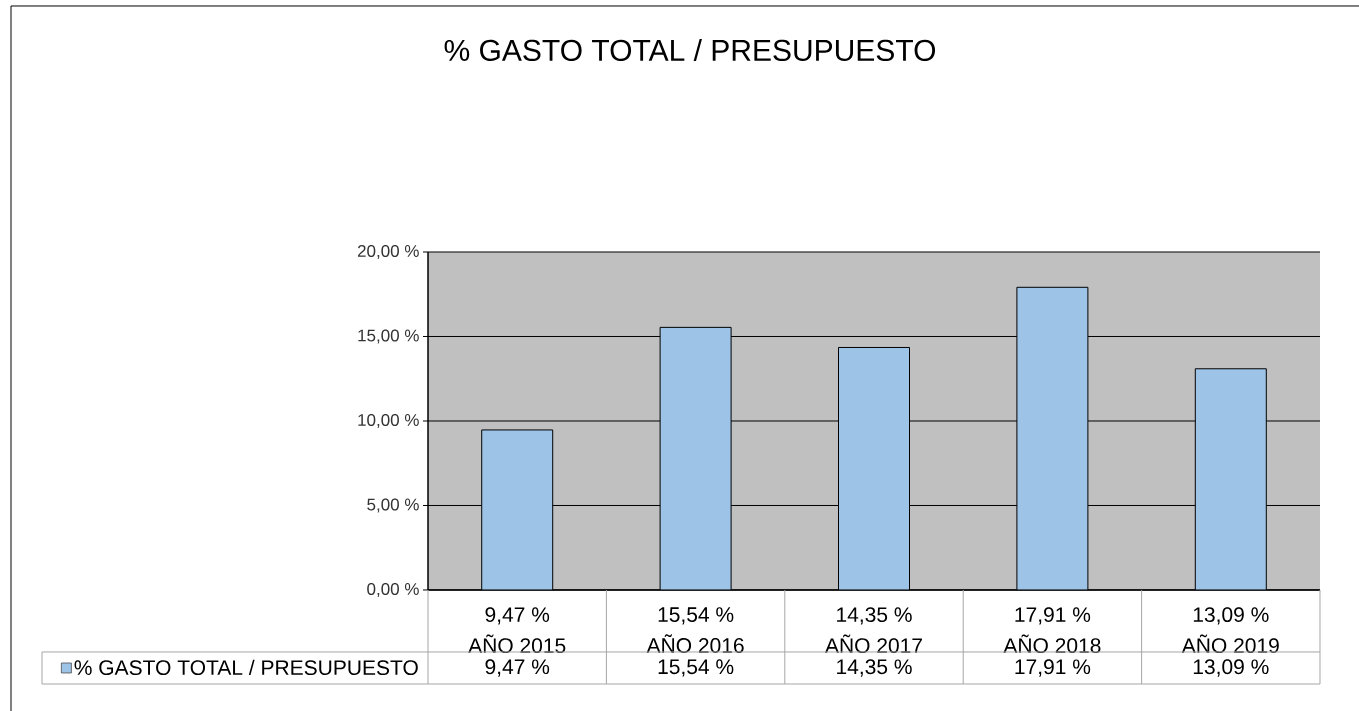 This screenshot has height=711, width=1359. What do you see at coordinates (388, 252) in the screenshot?
I see `y-tick-label: 20,00 %` at bounding box center [388, 252].